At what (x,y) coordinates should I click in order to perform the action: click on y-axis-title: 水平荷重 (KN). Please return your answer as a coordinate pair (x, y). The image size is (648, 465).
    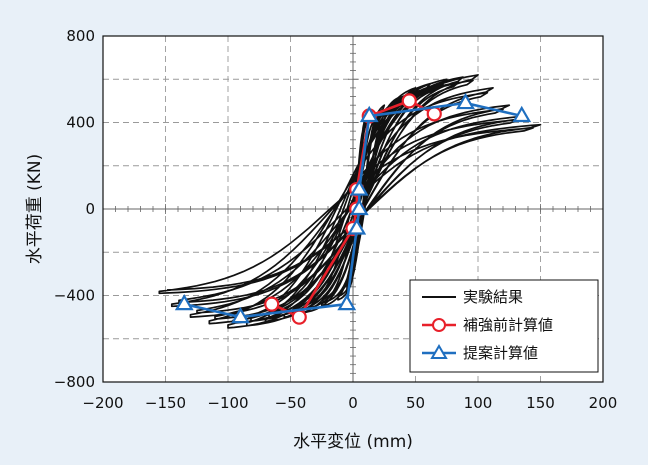
    Looking at the image, I should click on (35, 209).